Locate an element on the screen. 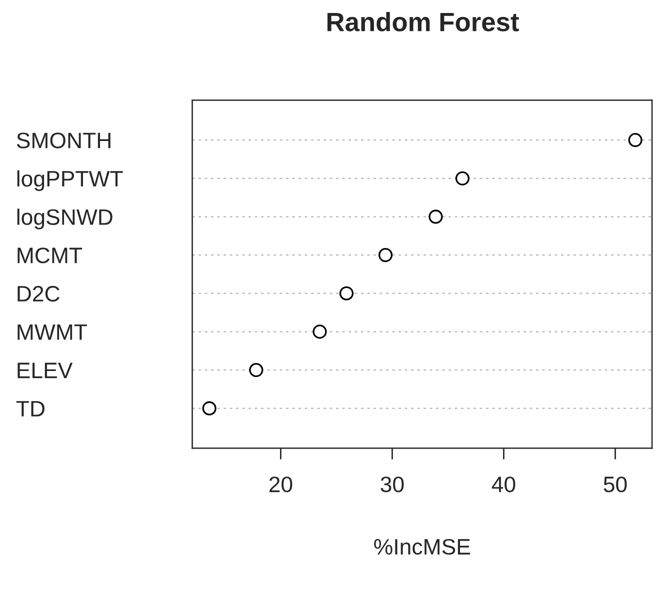 This screenshot has width=654, height=600. y-tick-label: ELEV is located at coordinates (45, 370).